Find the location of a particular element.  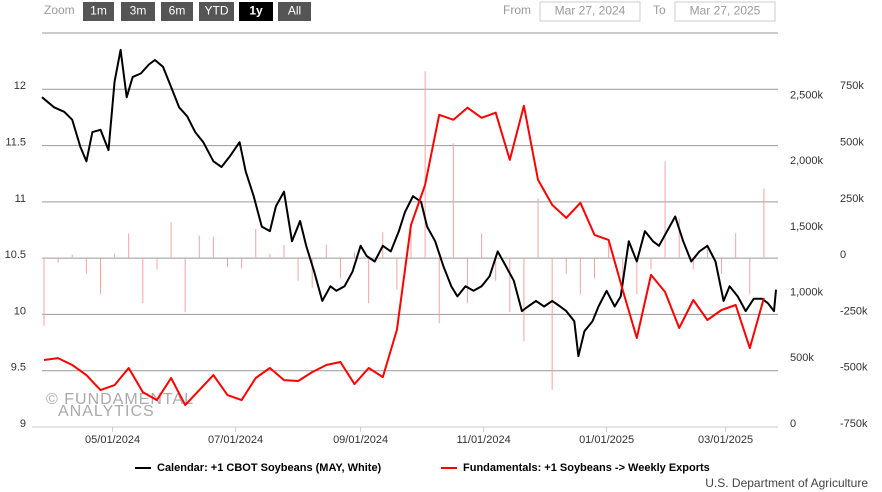

y2-tick-label: 2,000k is located at coordinates (807, 161).